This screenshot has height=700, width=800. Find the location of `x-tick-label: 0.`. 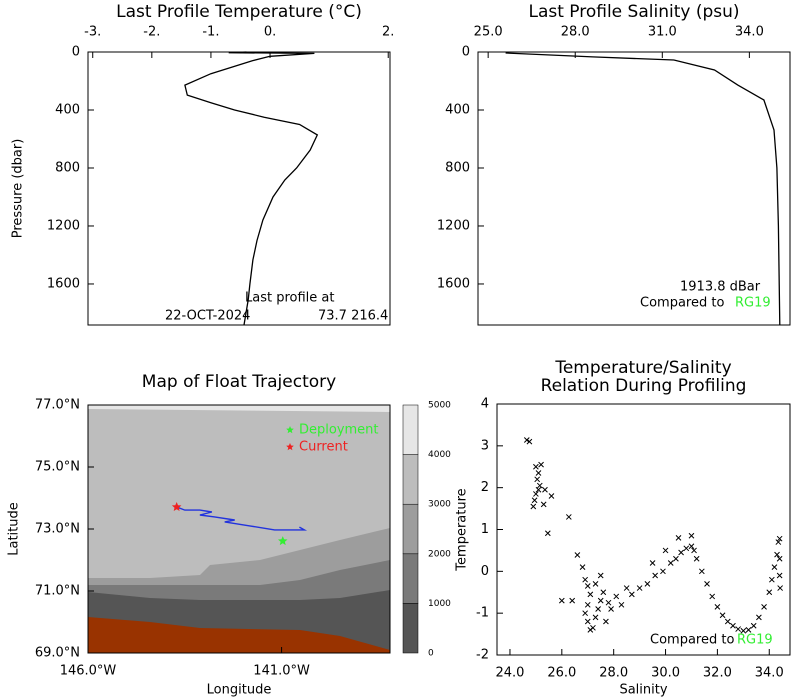

x-tick-label: 0. is located at coordinates (270, 32).